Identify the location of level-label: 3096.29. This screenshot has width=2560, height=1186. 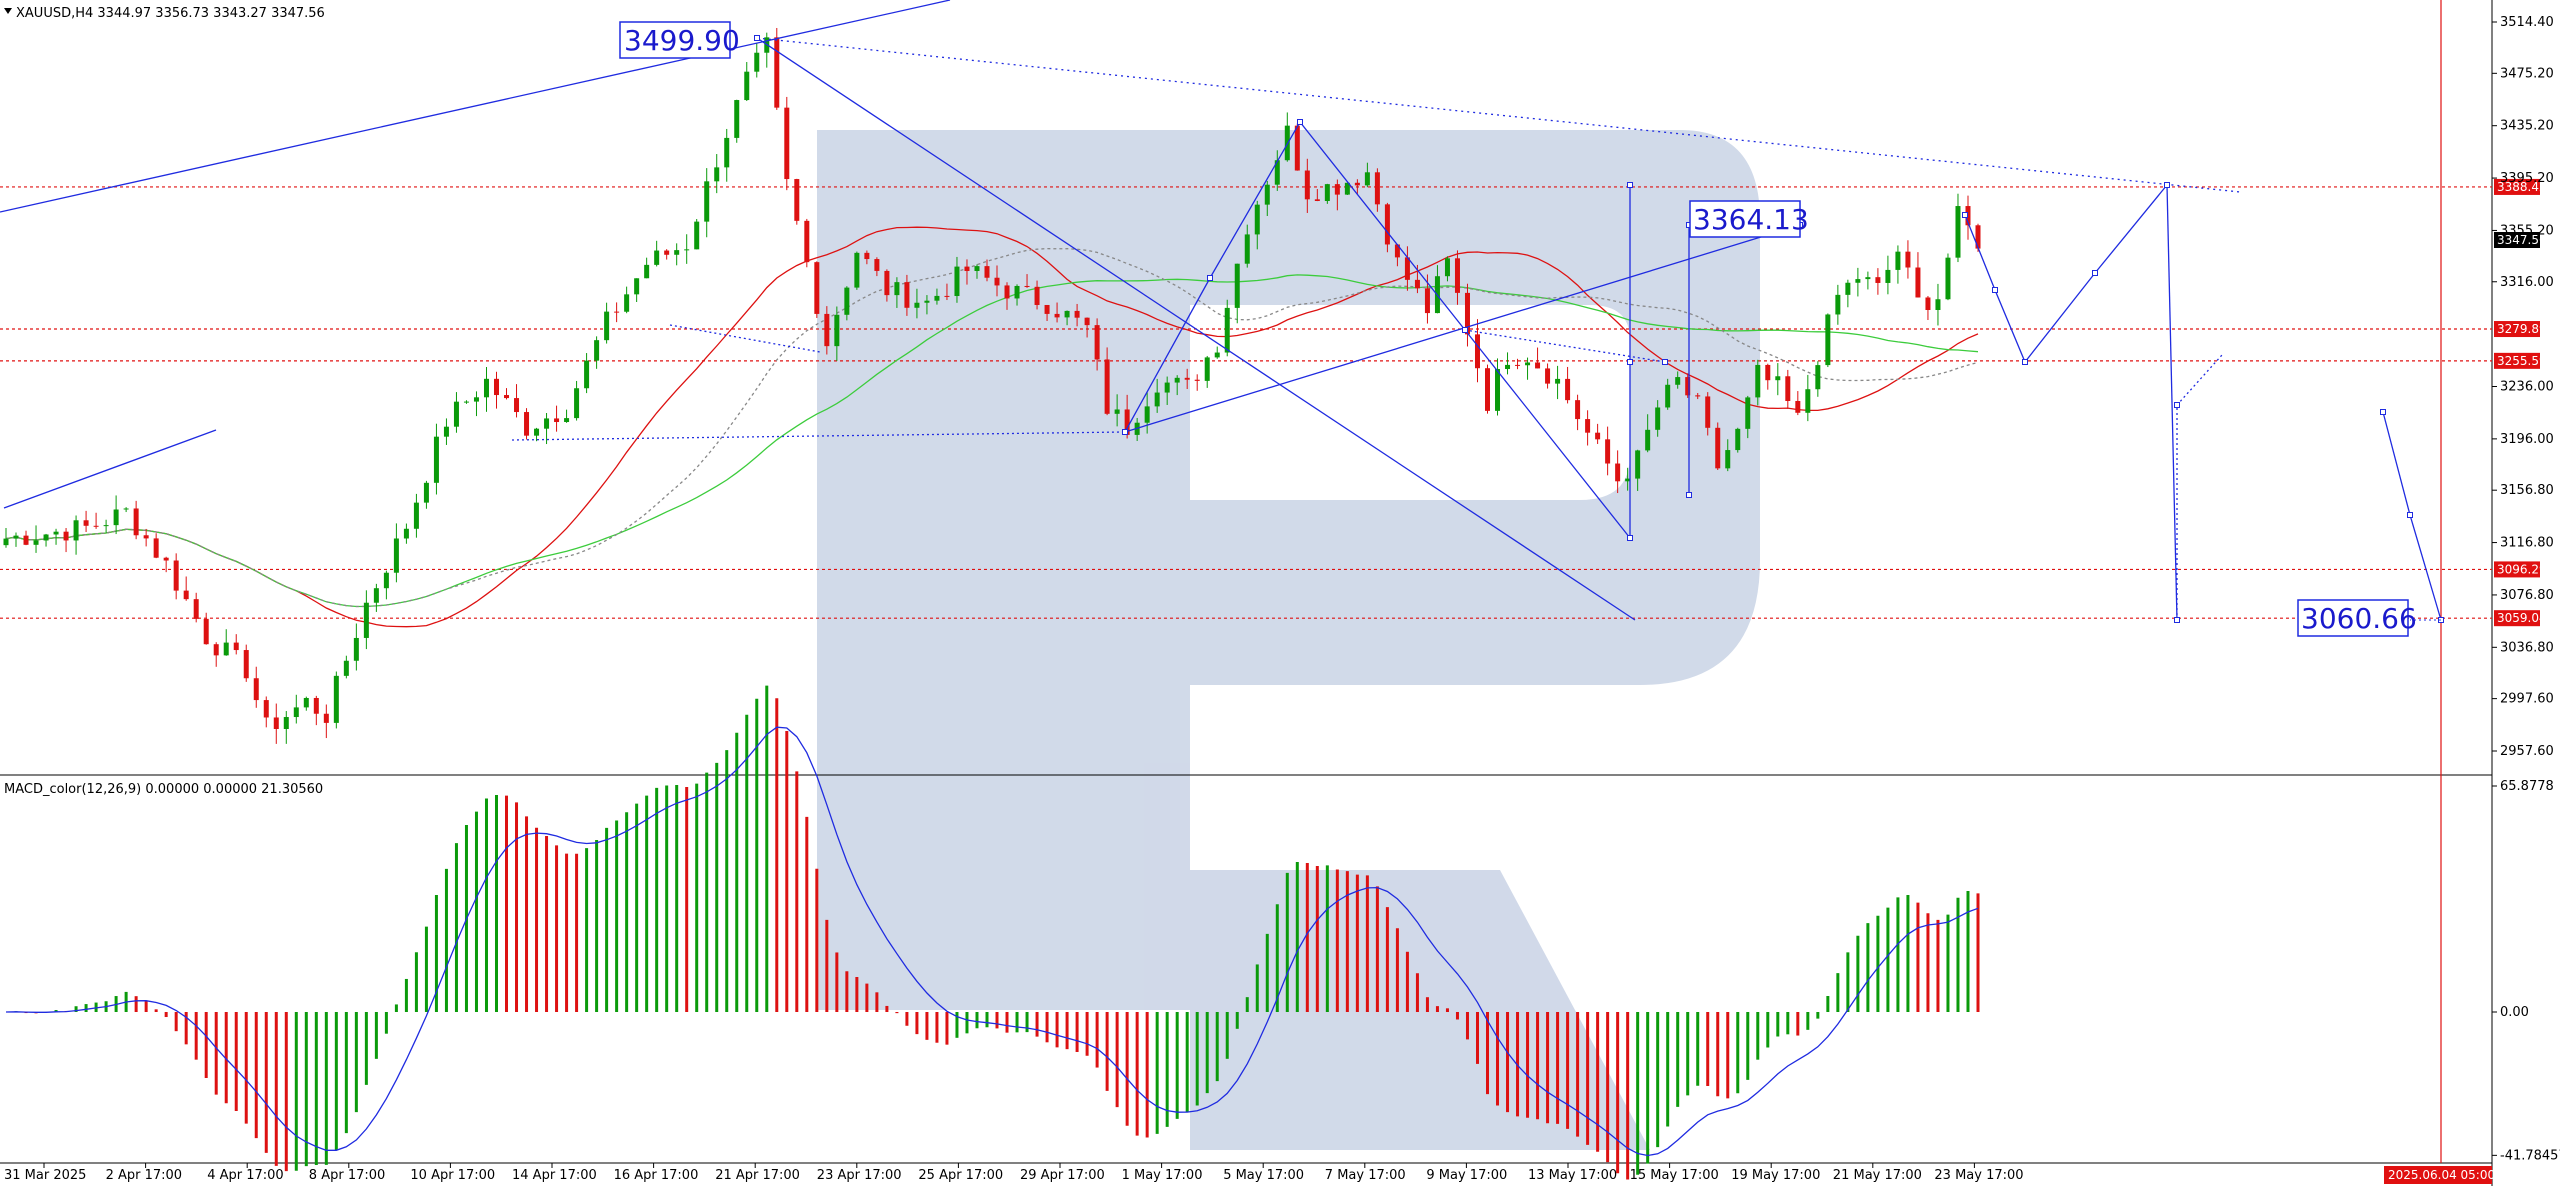
(2522, 569).